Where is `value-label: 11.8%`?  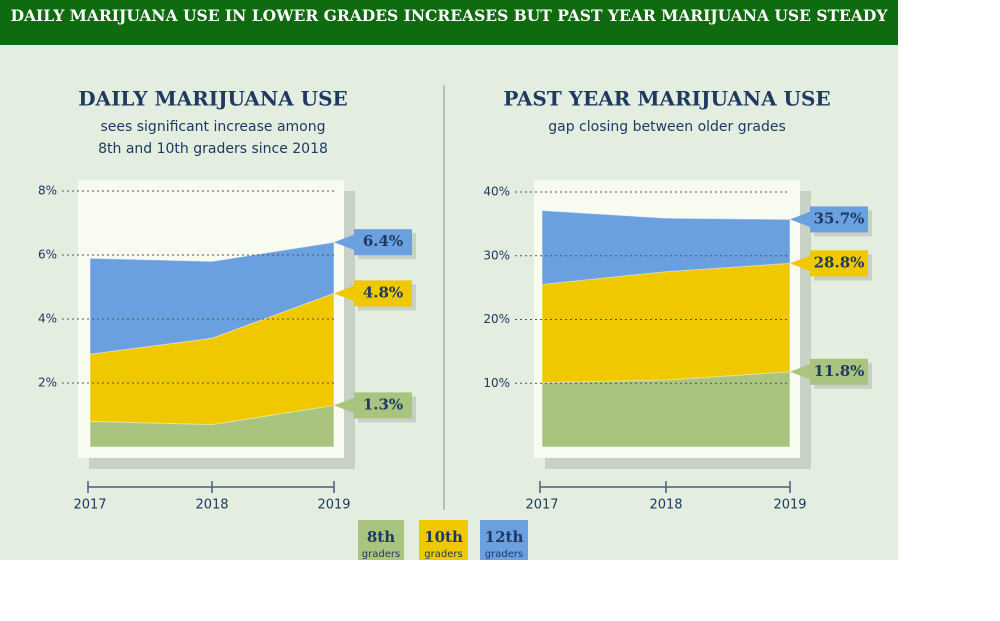 value-label: 11.8% is located at coordinates (839, 371).